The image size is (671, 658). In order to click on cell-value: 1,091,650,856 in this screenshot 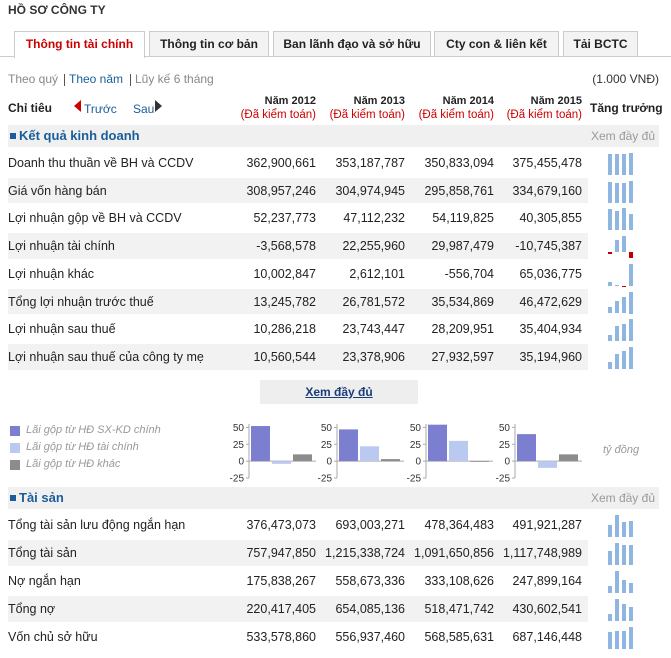, I will do `click(454, 553)`.